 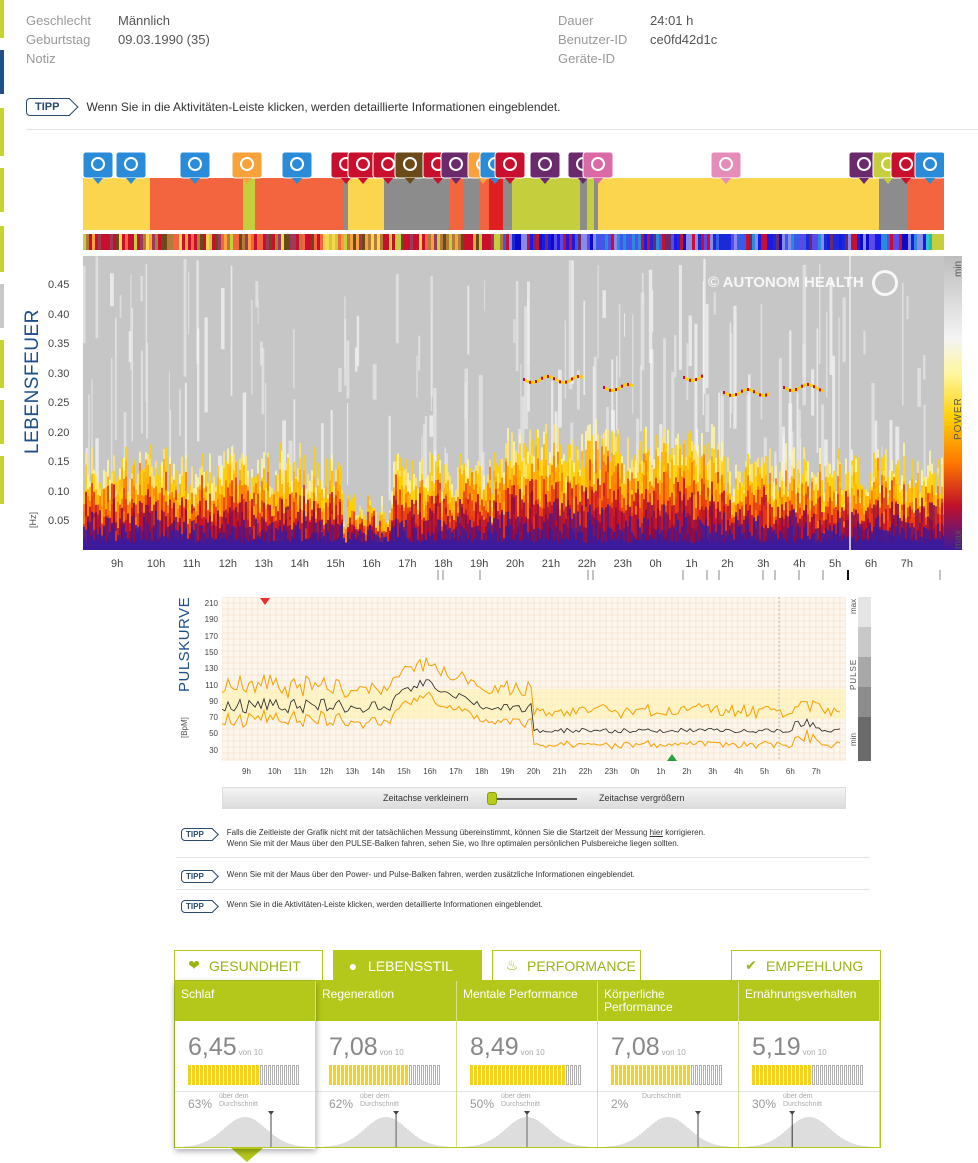 What do you see at coordinates (404, 771) in the screenshot?
I see `x-tick-label: 15h` at bounding box center [404, 771].